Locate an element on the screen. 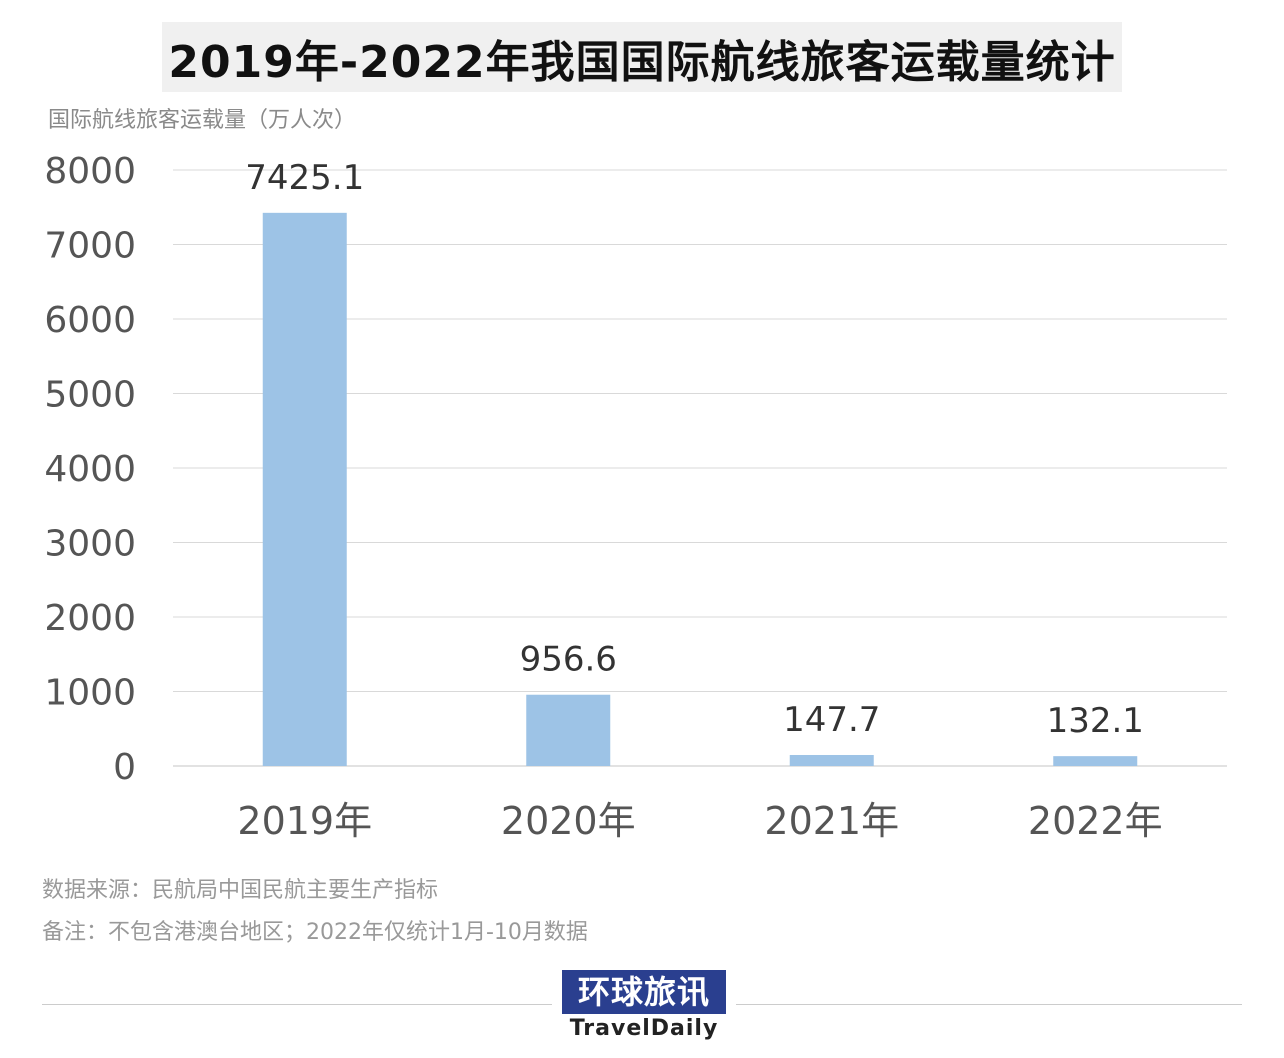 Image resolution: width=1284 pixels, height=1058 pixels. y-tick-label: 4000 is located at coordinates (90, 469).